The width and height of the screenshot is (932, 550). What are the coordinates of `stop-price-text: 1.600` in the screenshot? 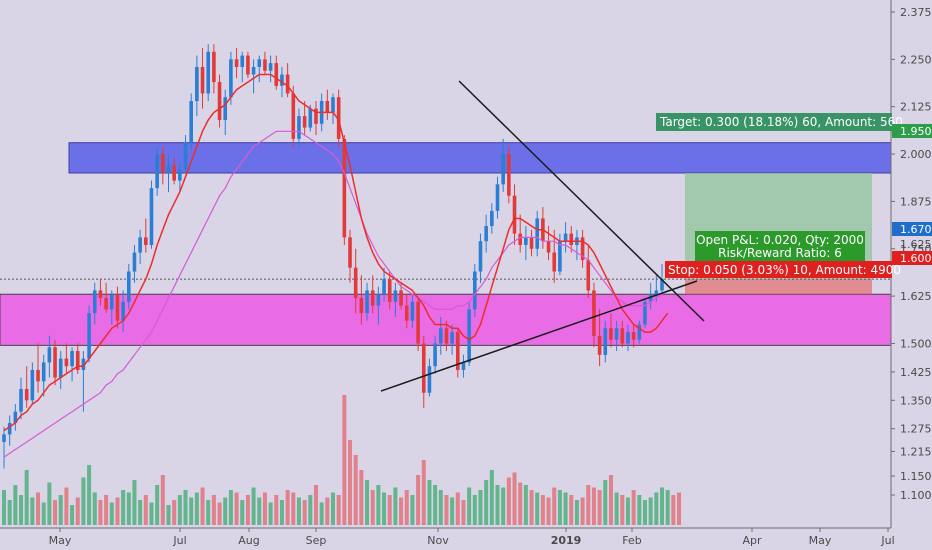 It's located at (916, 258).